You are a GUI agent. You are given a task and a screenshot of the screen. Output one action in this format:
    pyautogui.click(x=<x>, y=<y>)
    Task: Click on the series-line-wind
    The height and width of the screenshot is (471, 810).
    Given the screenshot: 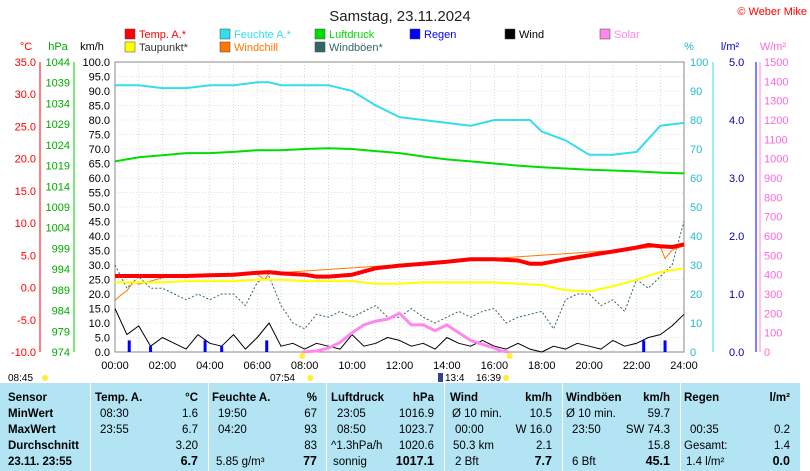 What is the action you would take?
    pyautogui.click(x=399, y=330)
    